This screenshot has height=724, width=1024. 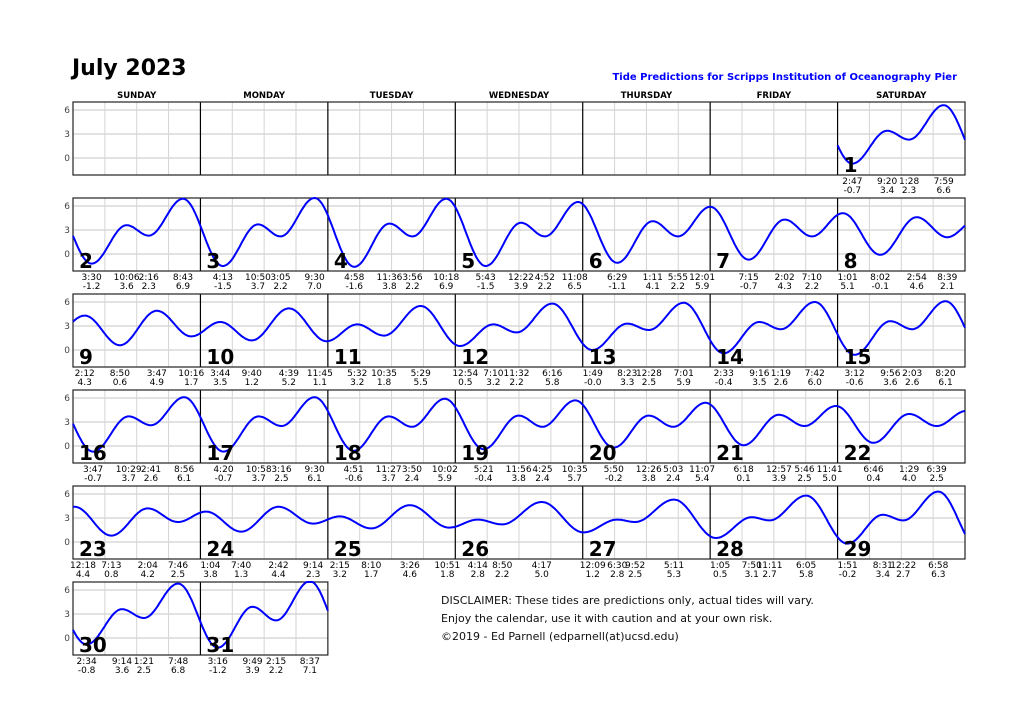 I want to click on tide-time: 11:11, so click(x=770, y=566).